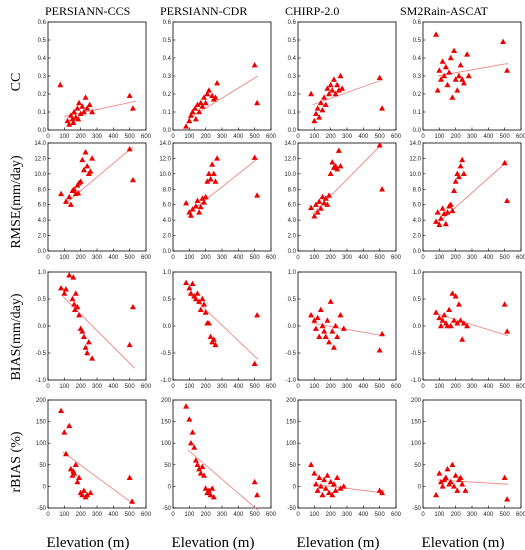 This screenshot has height=550, width=525. Describe the element at coordinates (331, 515) in the screenshot. I see `x-tick-label: 200` at that location.